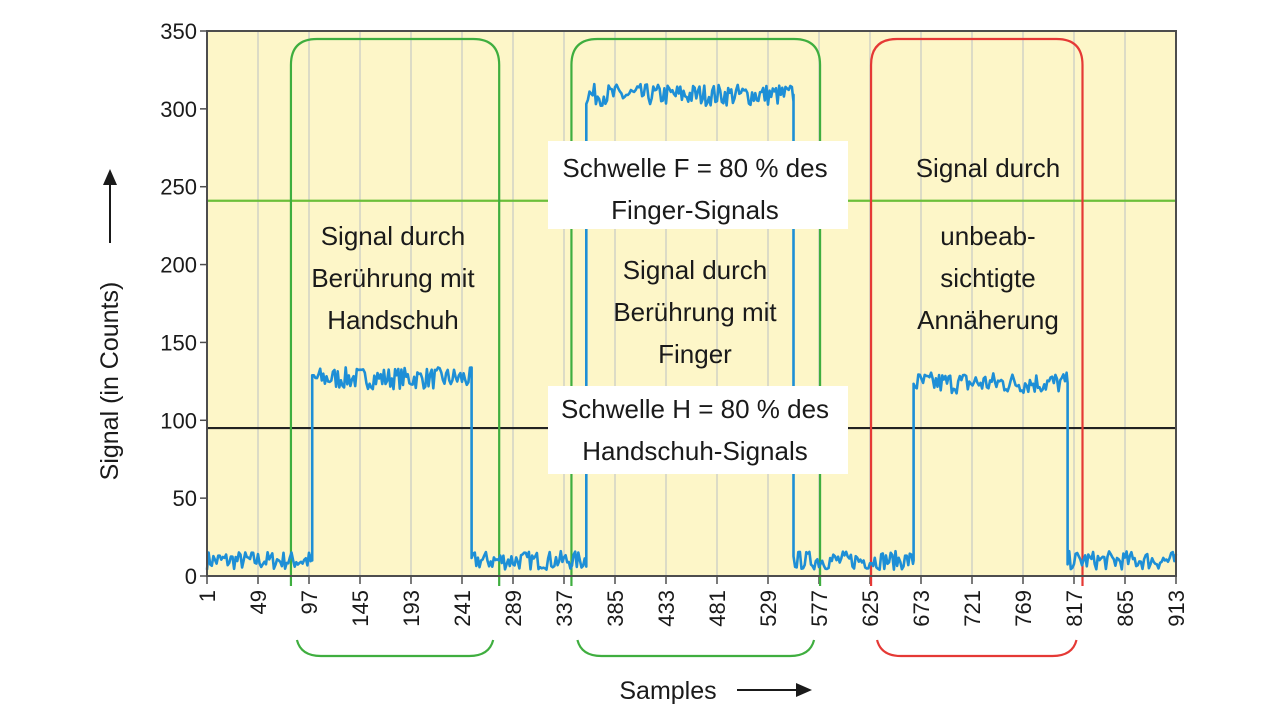  Describe the element at coordinates (191, 576) in the screenshot. I see `y-tick-label: 0` at that location.